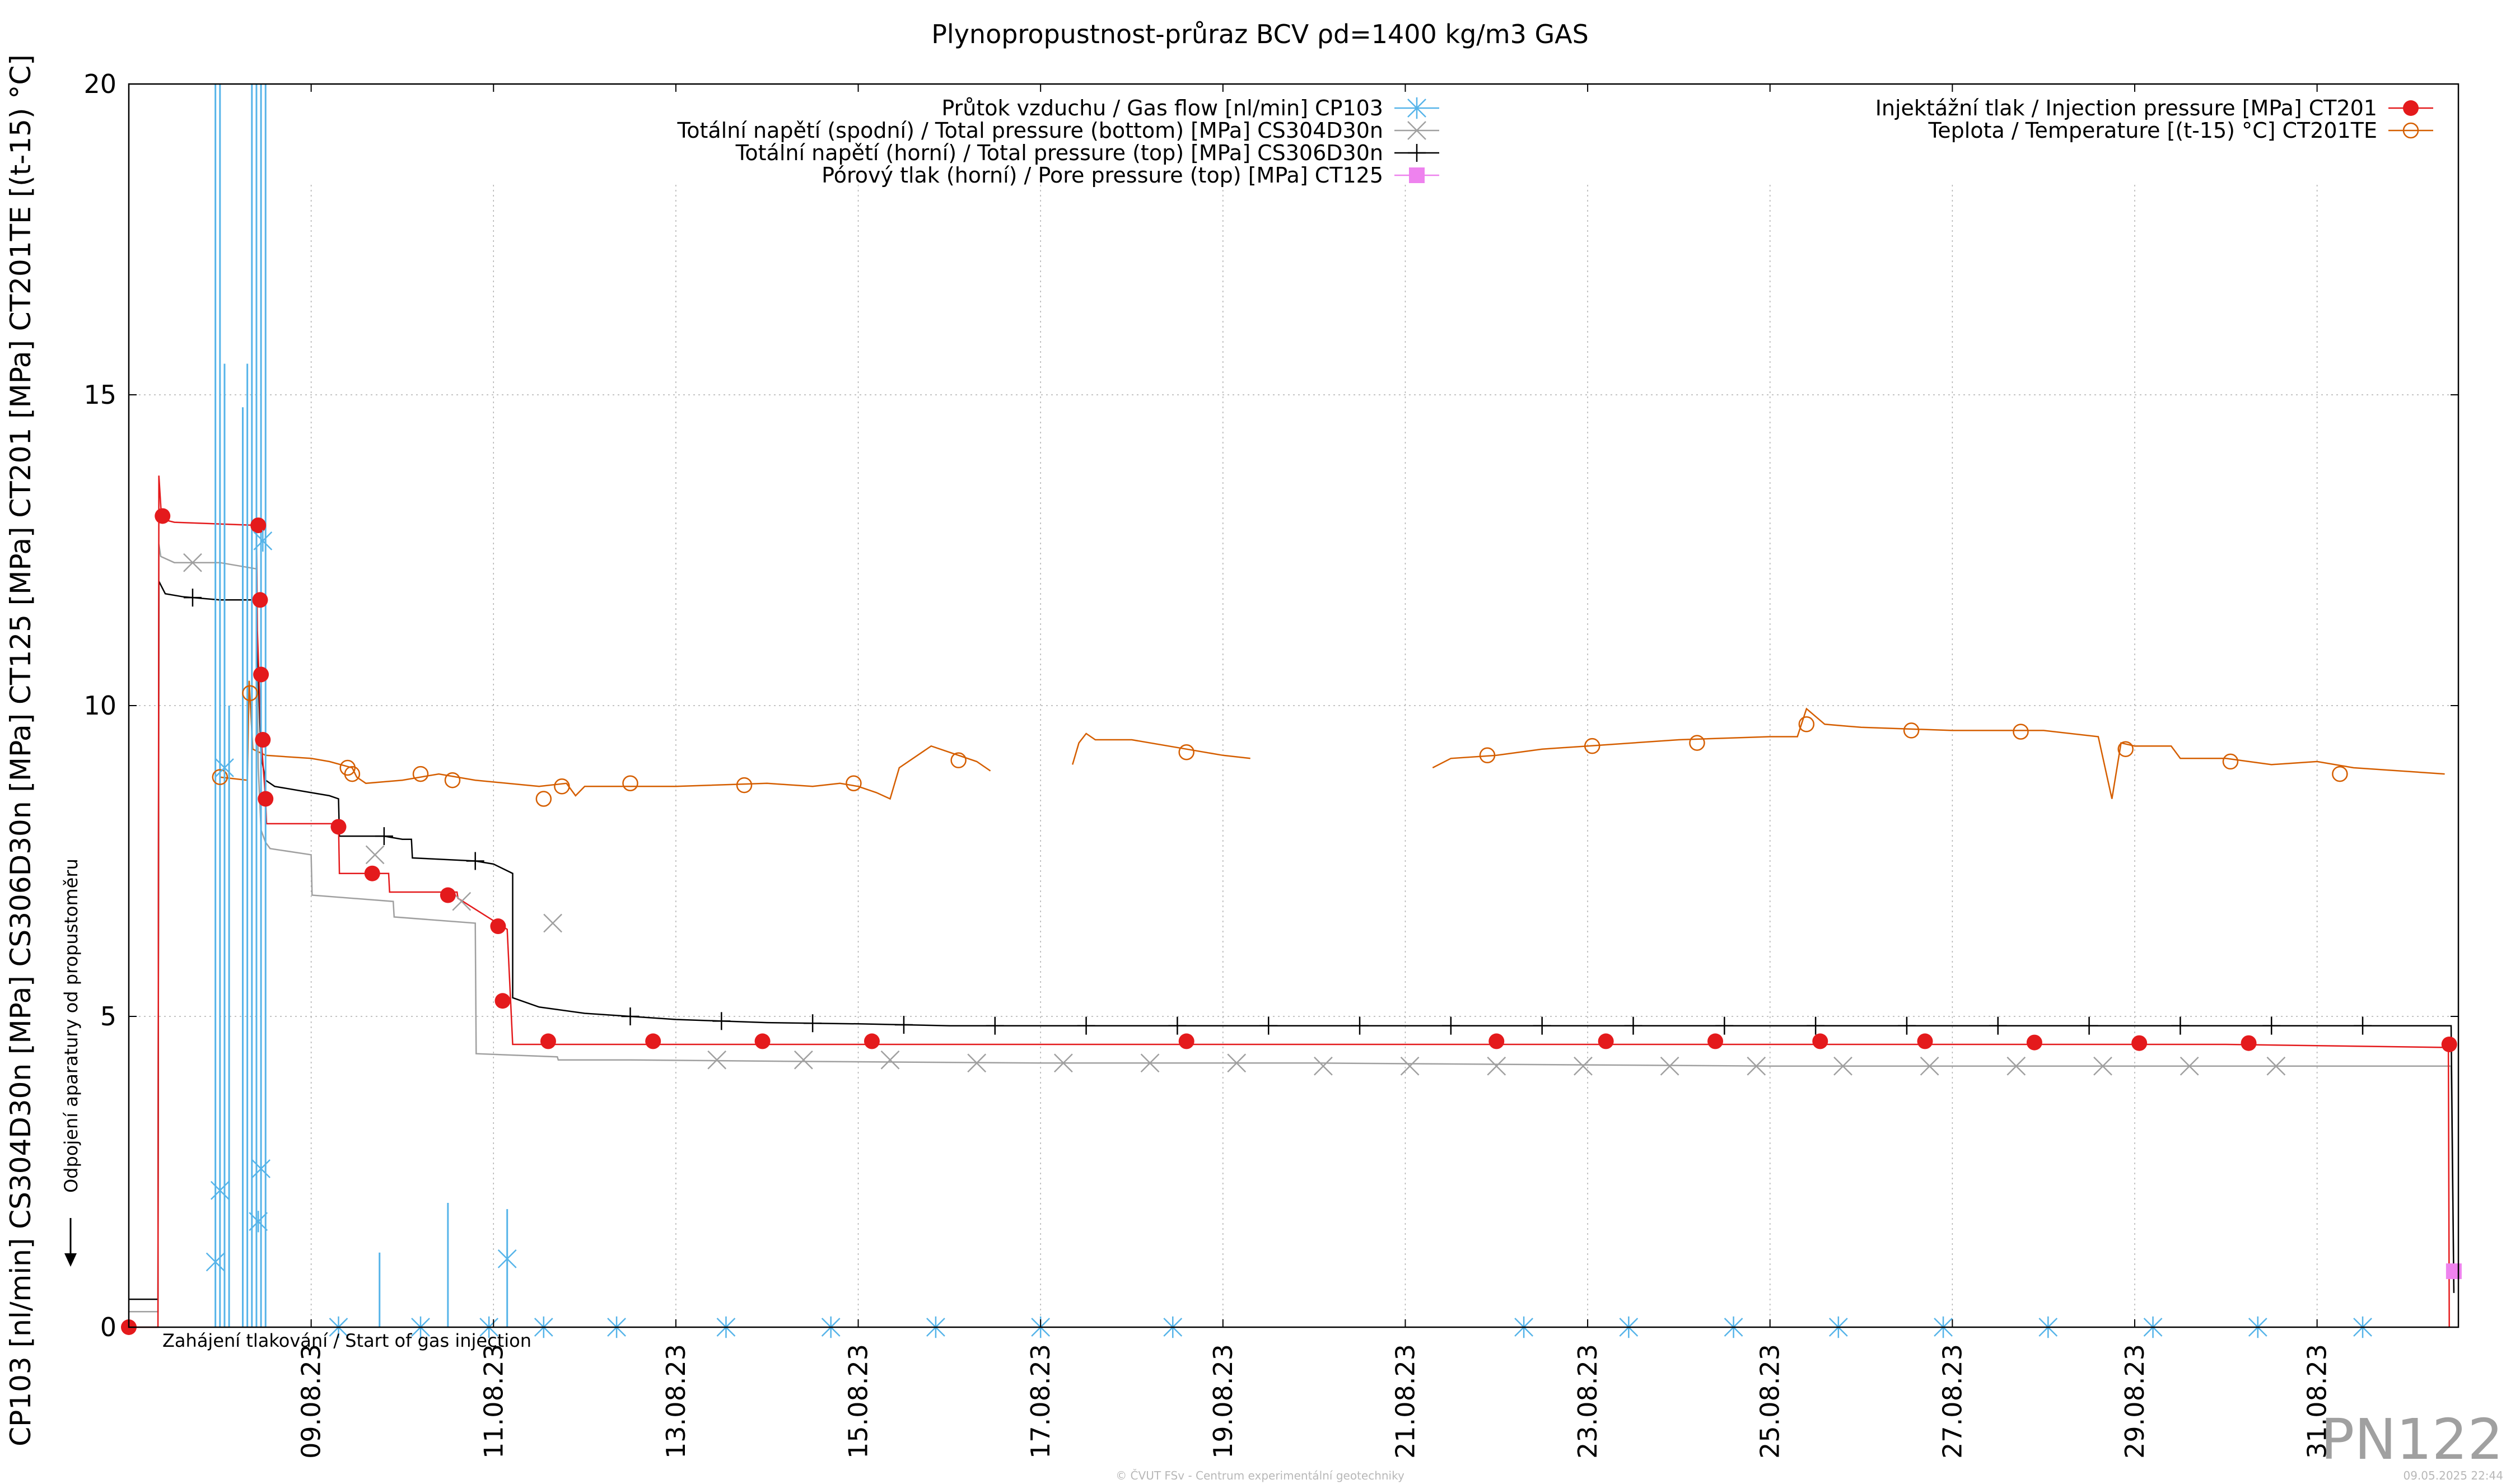  I want to click on x-tick-label-8: 25.08.23, so click(1770, 1402).